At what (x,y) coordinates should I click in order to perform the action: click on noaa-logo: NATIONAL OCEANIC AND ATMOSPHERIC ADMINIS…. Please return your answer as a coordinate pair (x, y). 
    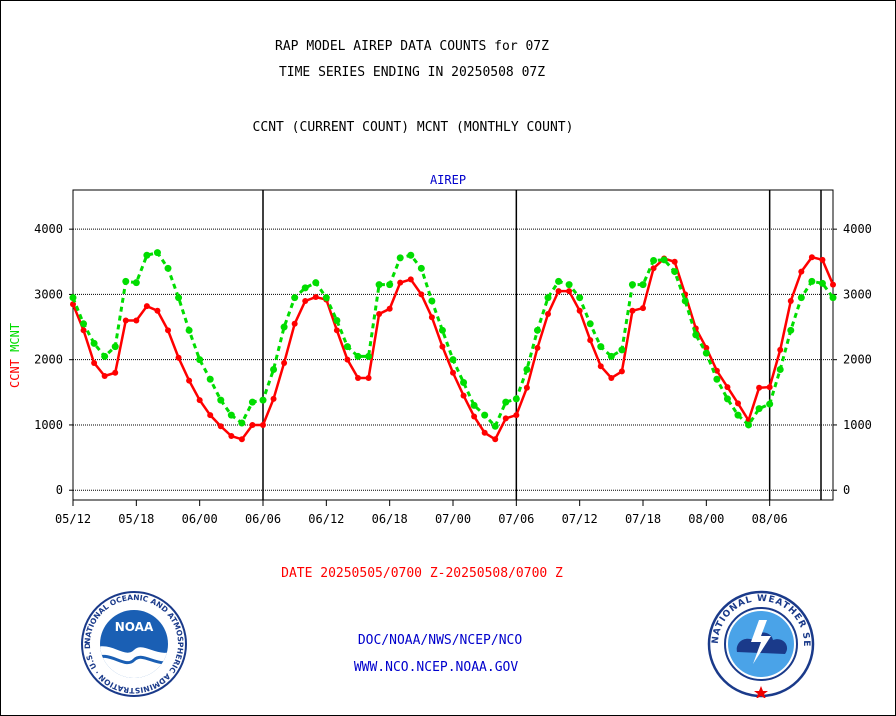
    Looking at the image, I should click on (133, 643).